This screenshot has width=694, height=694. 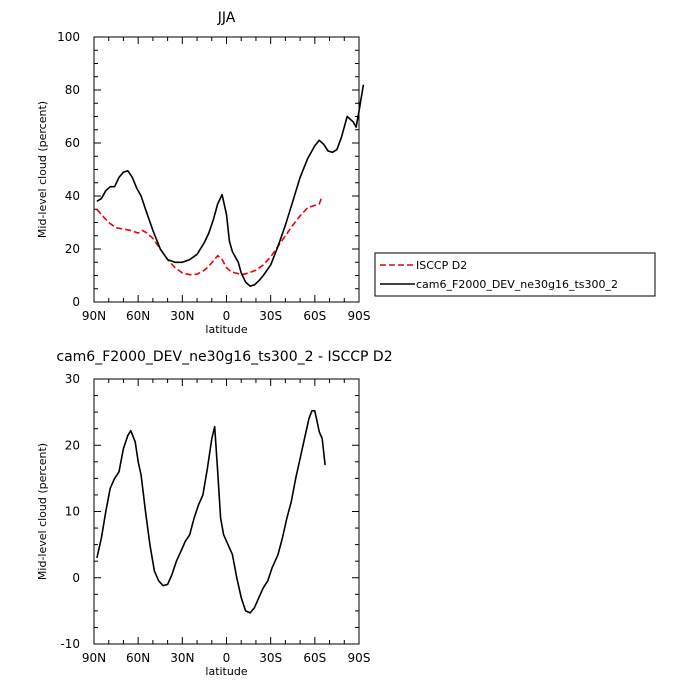 What do you see at coordinates (72, 143) in the screenshot?
I see `y-tick-label: 60` at bounding box center [72, 143].